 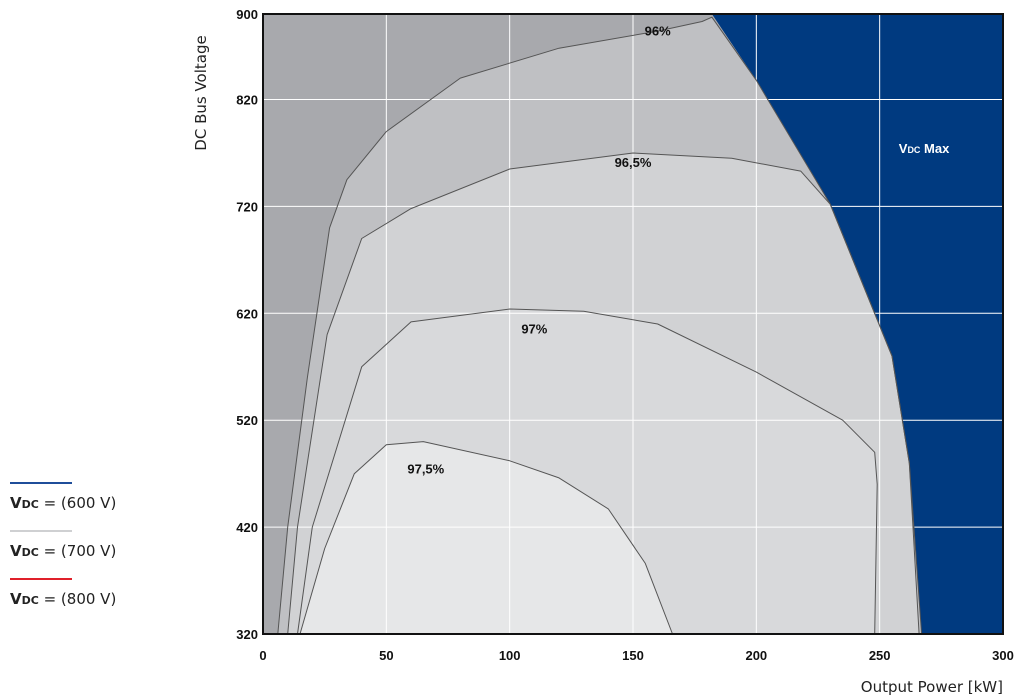 What do you see at coordinates (247, 100) in the screenshot?
I see `y-tick-label: 820` at bounding box center [247, 100].